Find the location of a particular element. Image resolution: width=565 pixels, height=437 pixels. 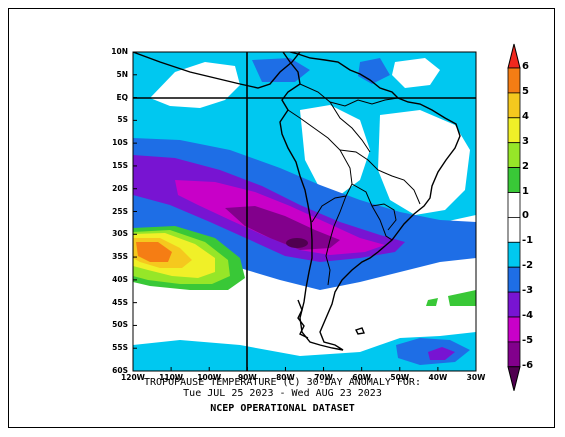

lat-label: 10N is located at coordinates (119, 51).